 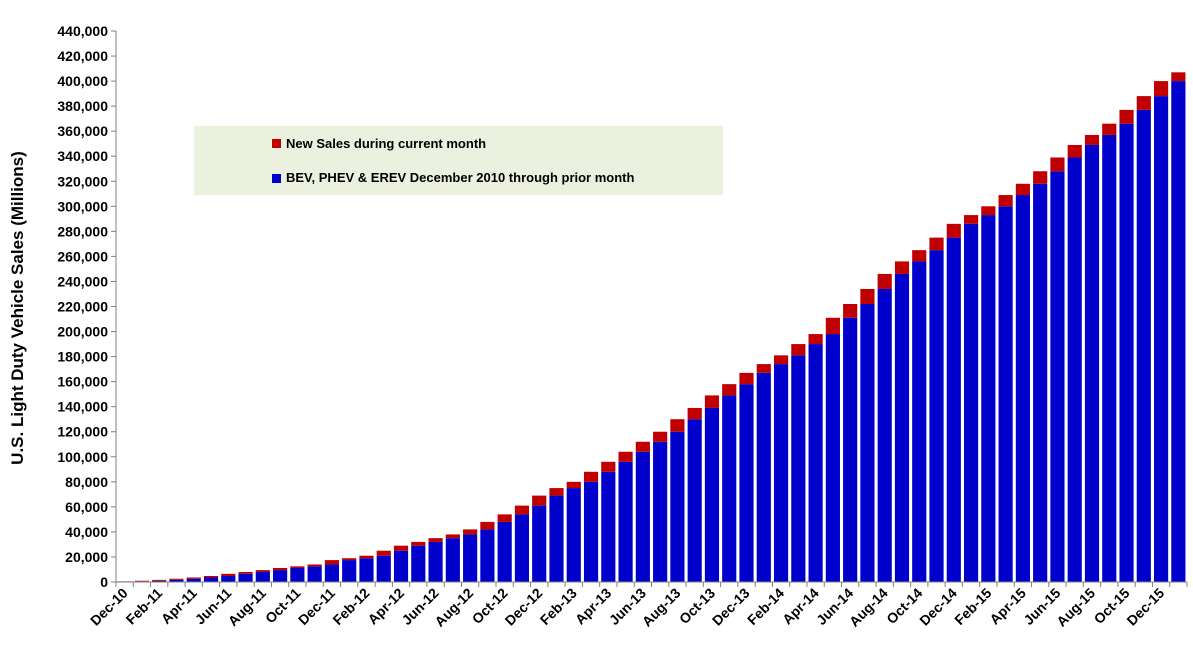 I want to click on x-tick-label: Dec-13, so click(x=731, y=607).